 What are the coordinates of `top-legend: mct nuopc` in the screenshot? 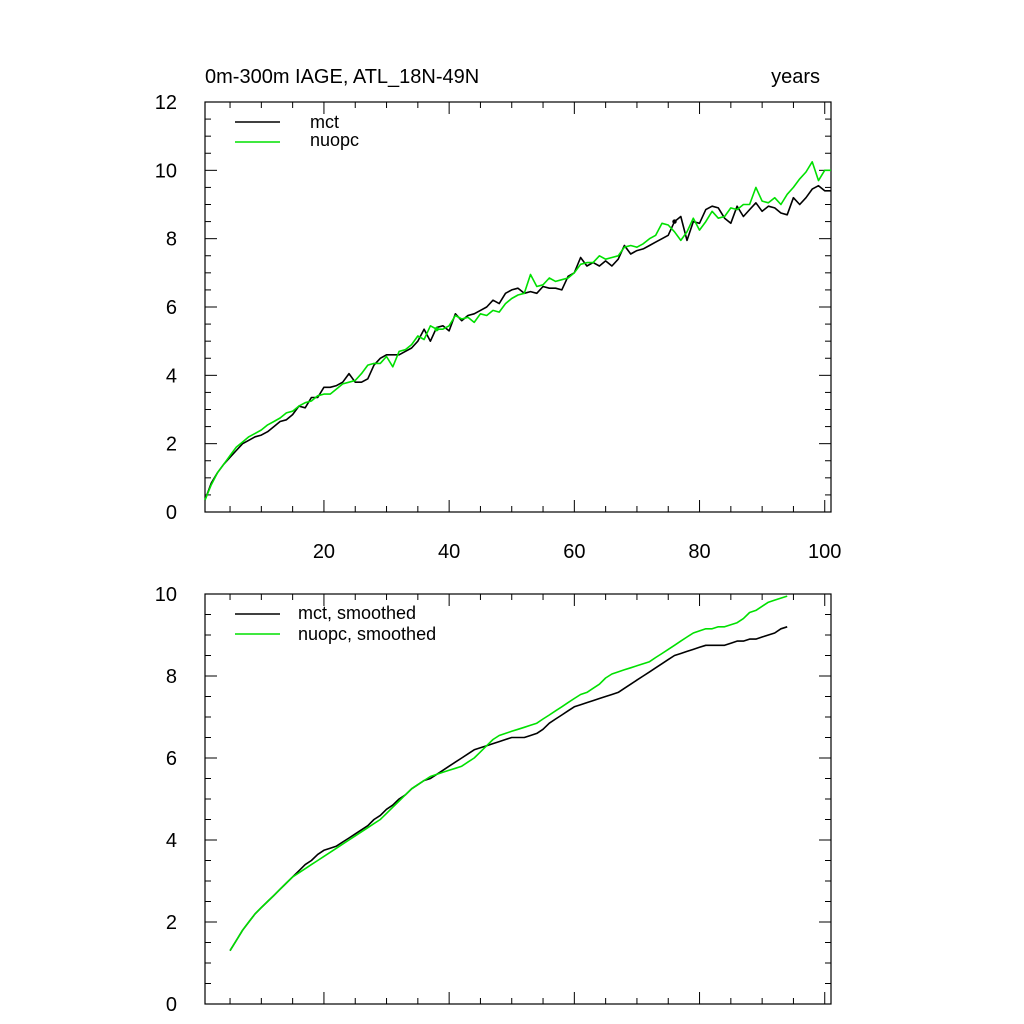 It's located at (297, 131).